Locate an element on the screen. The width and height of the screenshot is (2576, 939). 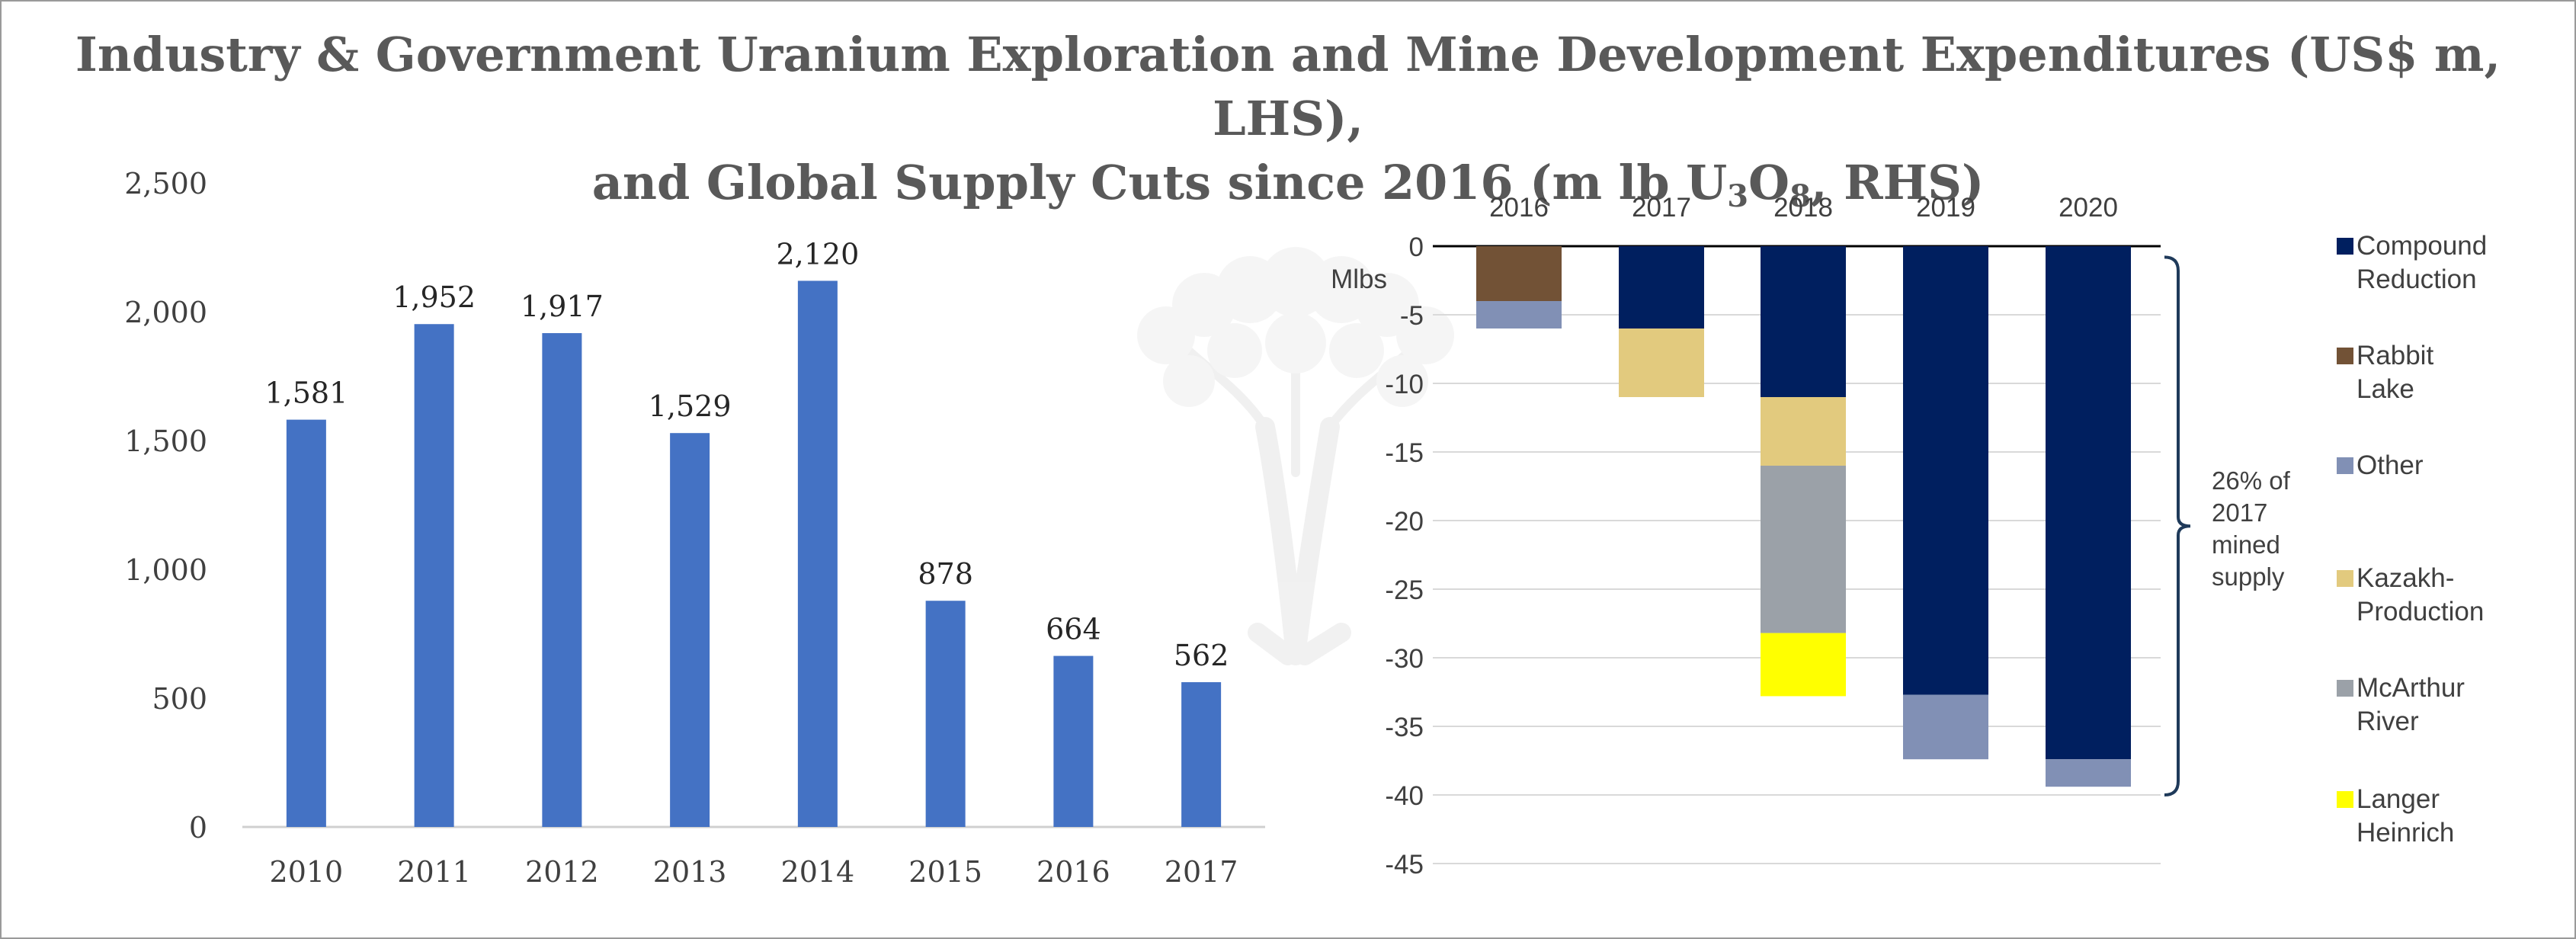
y-tick-label: 2,500 is located at coordinates (165, 183).